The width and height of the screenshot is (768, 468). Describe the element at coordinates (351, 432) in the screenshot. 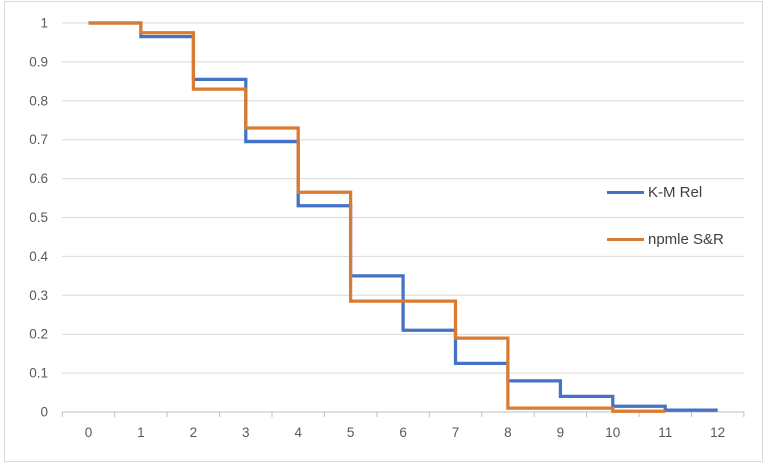

I see `x-axis-label: 5` at that location.